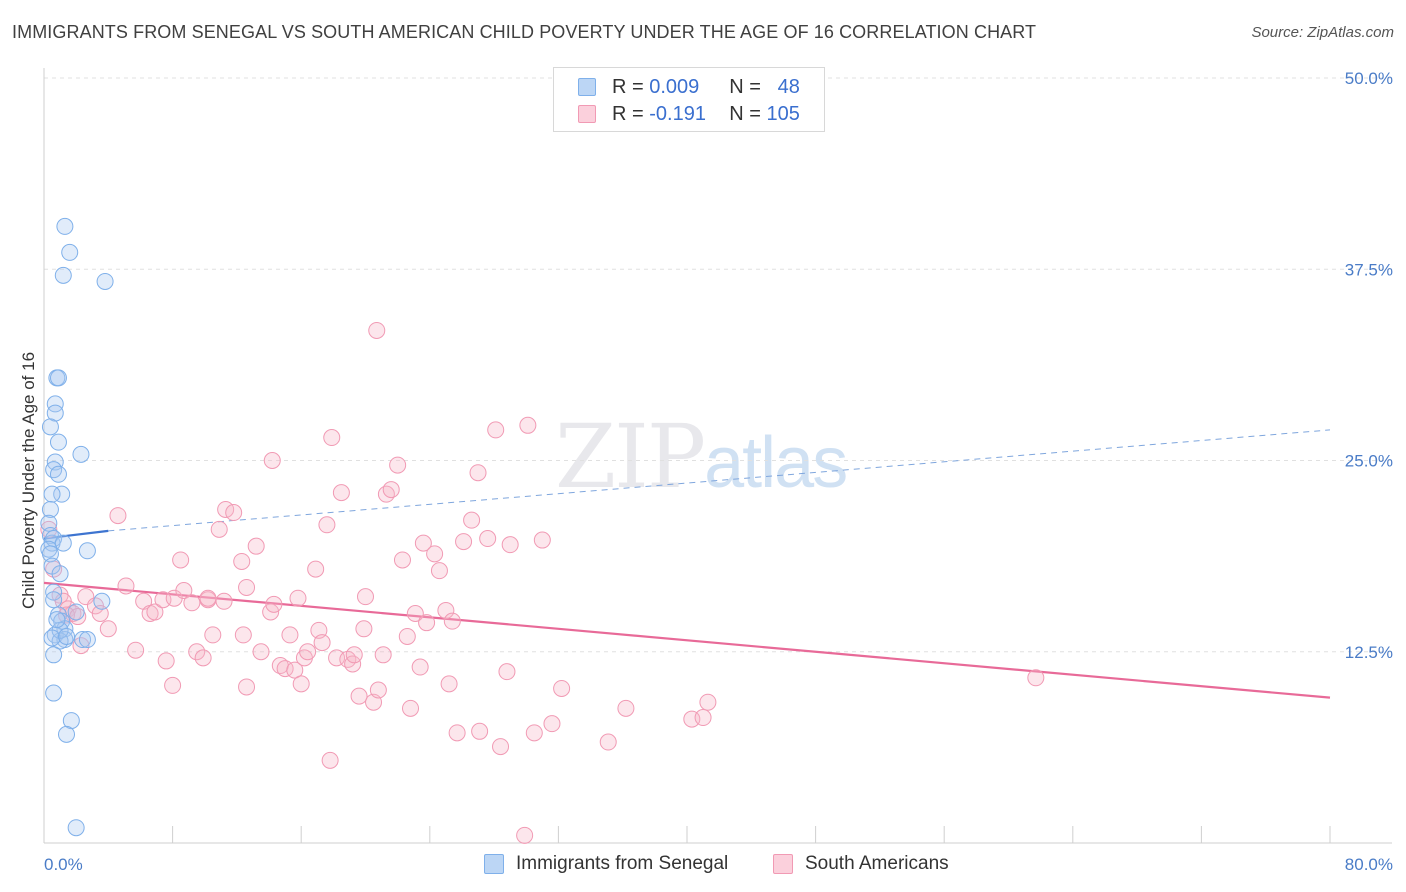  I want to click on source-note: Source: ZipAtlas.com, so click(1322, 32).